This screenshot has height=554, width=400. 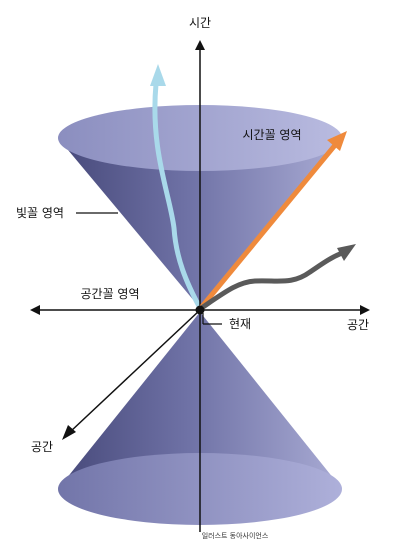 I want to click on space-axis-depth-label: 공간, so click(x=42, y=447).